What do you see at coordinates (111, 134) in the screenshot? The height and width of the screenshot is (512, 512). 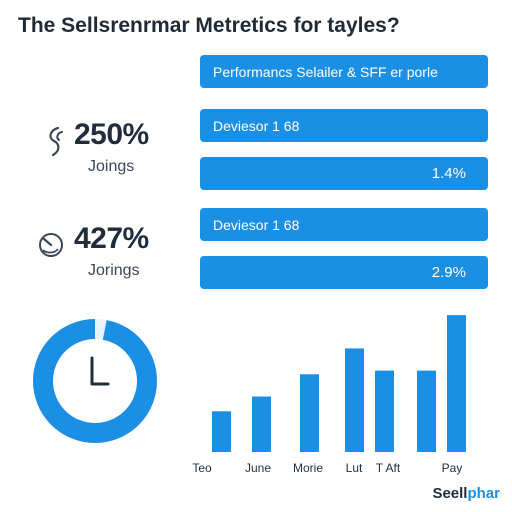 I see `stat-value-1: 250%` at bounding box center [111, 134].